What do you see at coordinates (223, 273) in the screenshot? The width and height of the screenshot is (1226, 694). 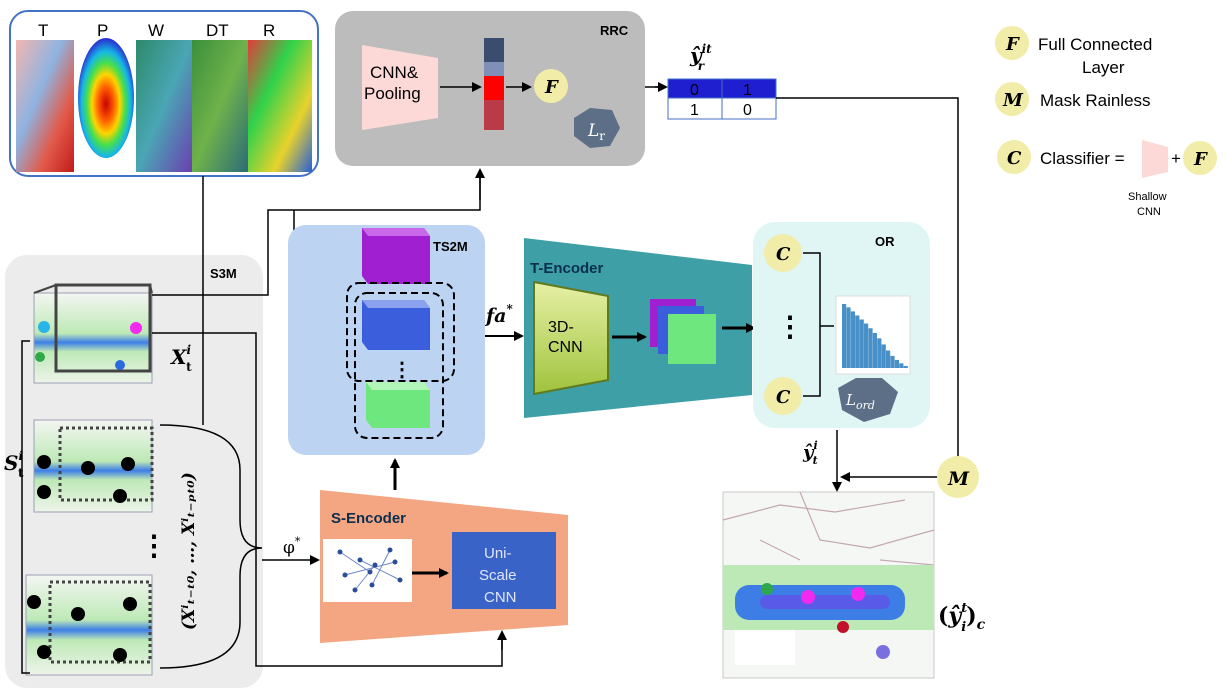 I see `s3m-title: S3M` at bounding box center [223, 273].